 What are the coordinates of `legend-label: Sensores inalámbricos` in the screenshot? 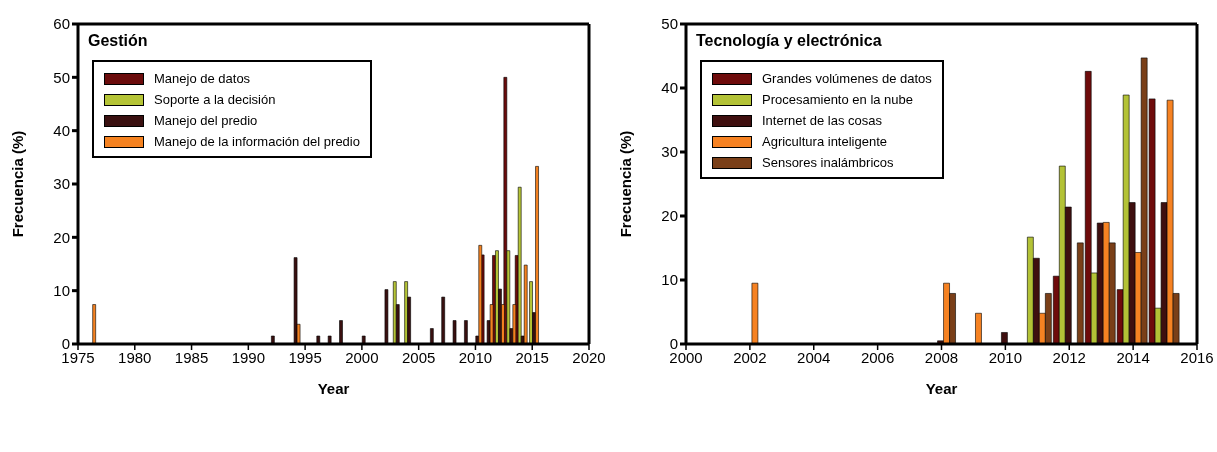 It's located at (828, 162).